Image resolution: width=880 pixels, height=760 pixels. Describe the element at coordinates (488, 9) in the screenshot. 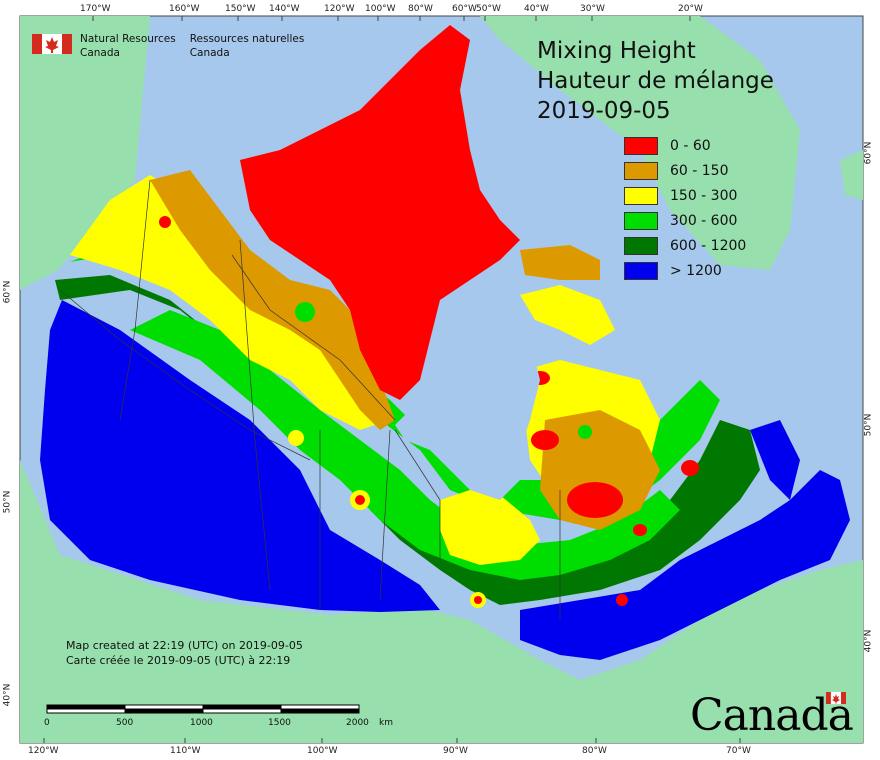

I see `axis-label: 50°W` at that location.